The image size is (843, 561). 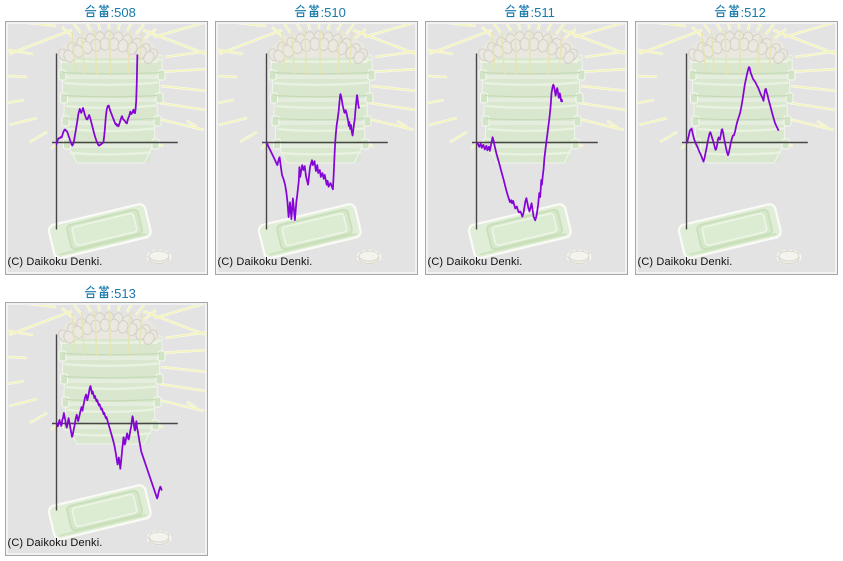 I want to click on svg-text: :511, so click(x=543, y=12).